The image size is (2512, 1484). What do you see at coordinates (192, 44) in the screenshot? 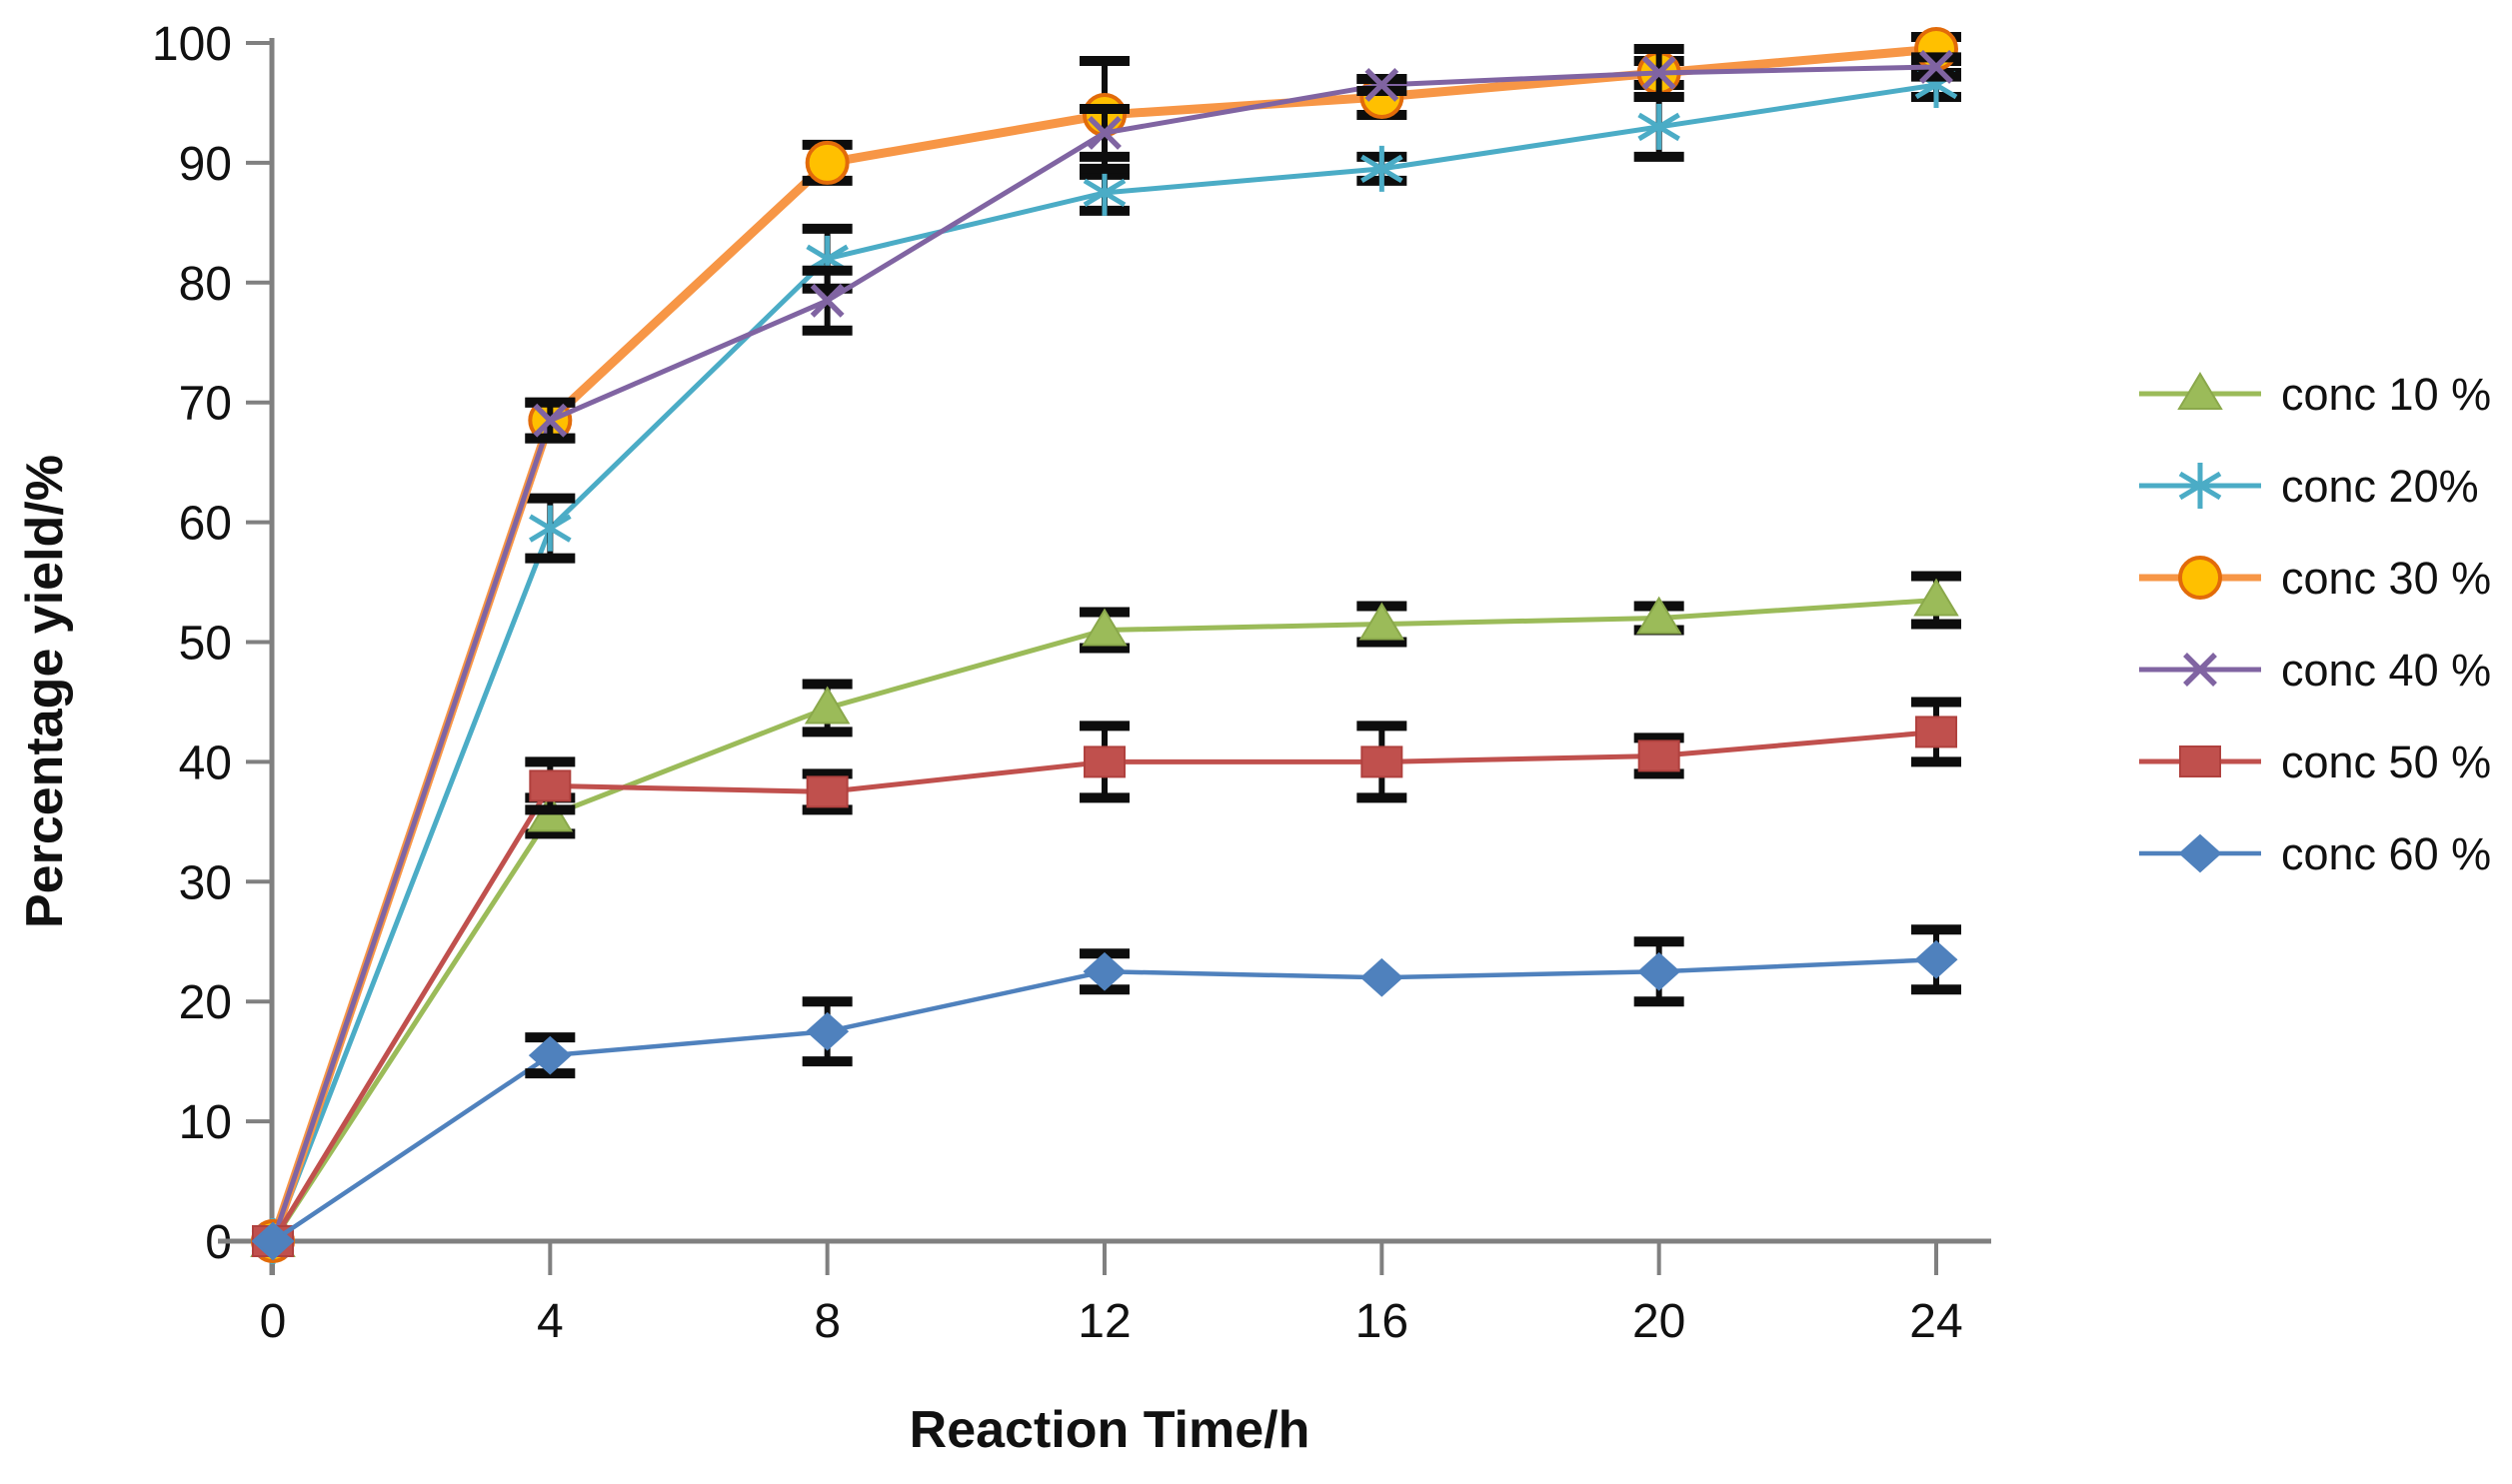
I see `y-tick-label: 100` at bounding box center [192, 44].